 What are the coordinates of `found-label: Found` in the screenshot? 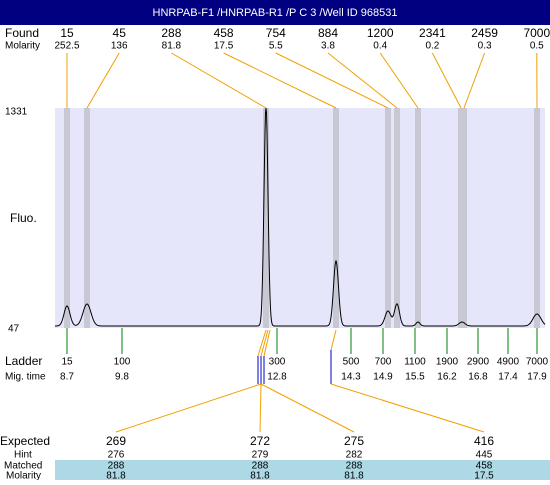 It's located at (22, 33).